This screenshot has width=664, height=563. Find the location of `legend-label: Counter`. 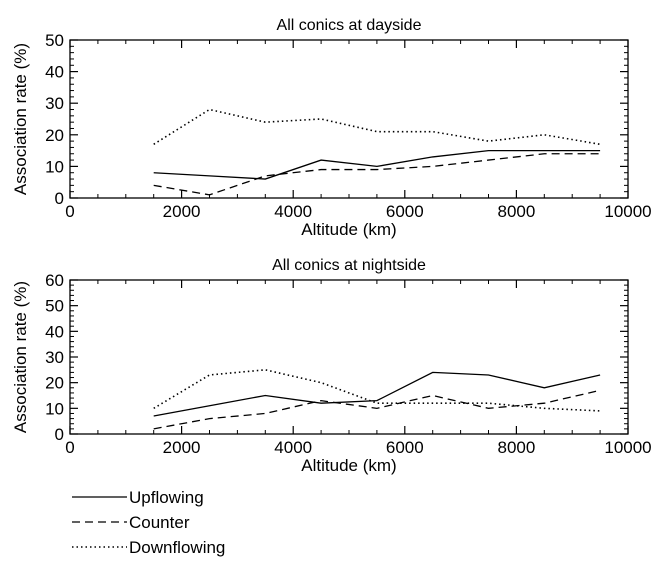

legend-label: Counter is located at coordinates (159, 522).